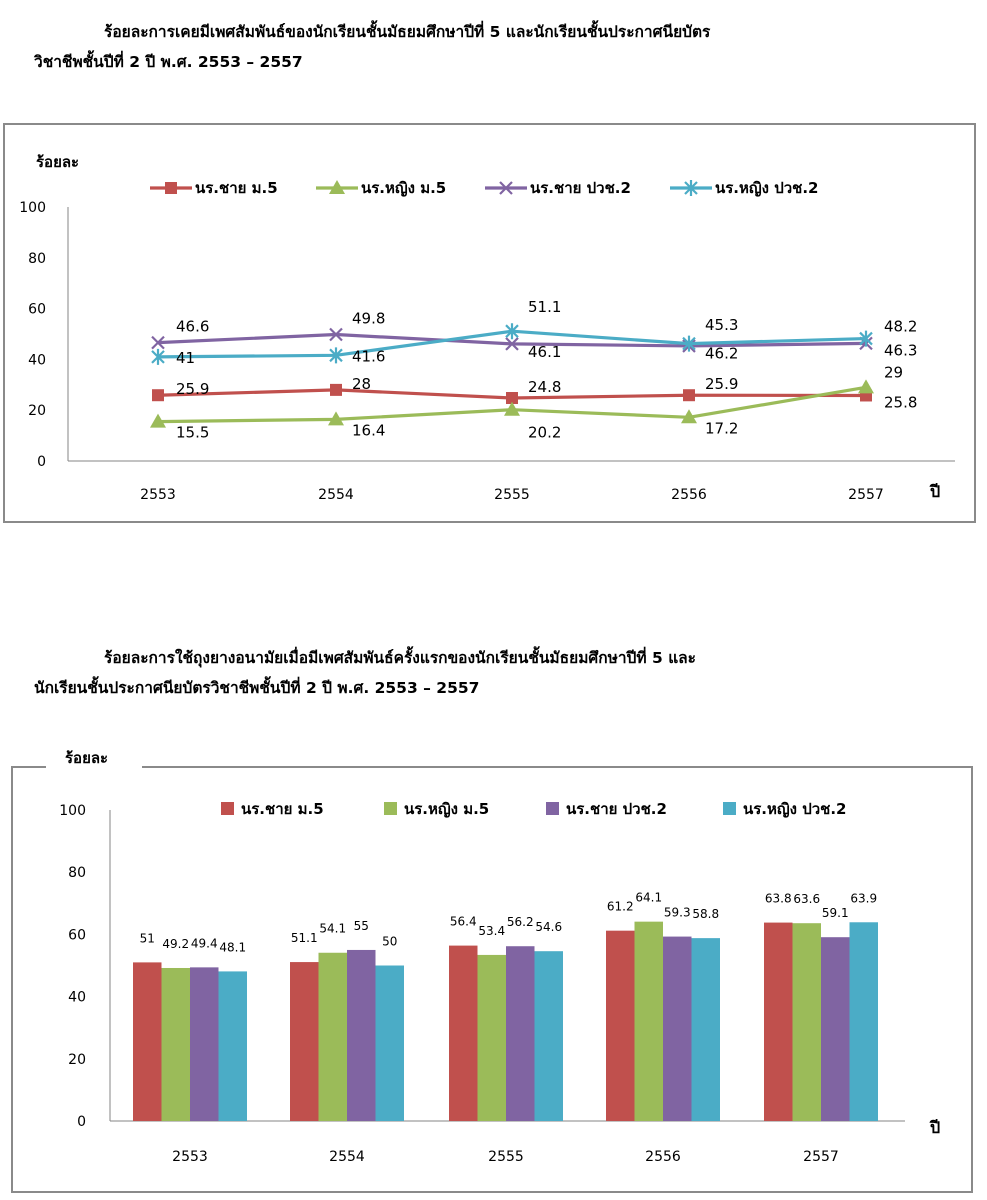 This screenshot has height=1200, width=987. Describe the element at coordinates (403, 188) in the screenshot. I see `line-legend-label: นร.หญิง ม.5` at that location.